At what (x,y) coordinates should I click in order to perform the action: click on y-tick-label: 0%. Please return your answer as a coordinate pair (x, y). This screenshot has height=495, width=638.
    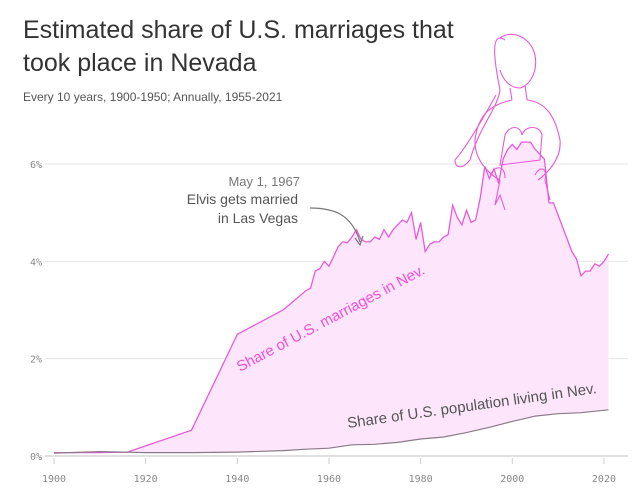
    Looking at the image, I should click on (36, 457).